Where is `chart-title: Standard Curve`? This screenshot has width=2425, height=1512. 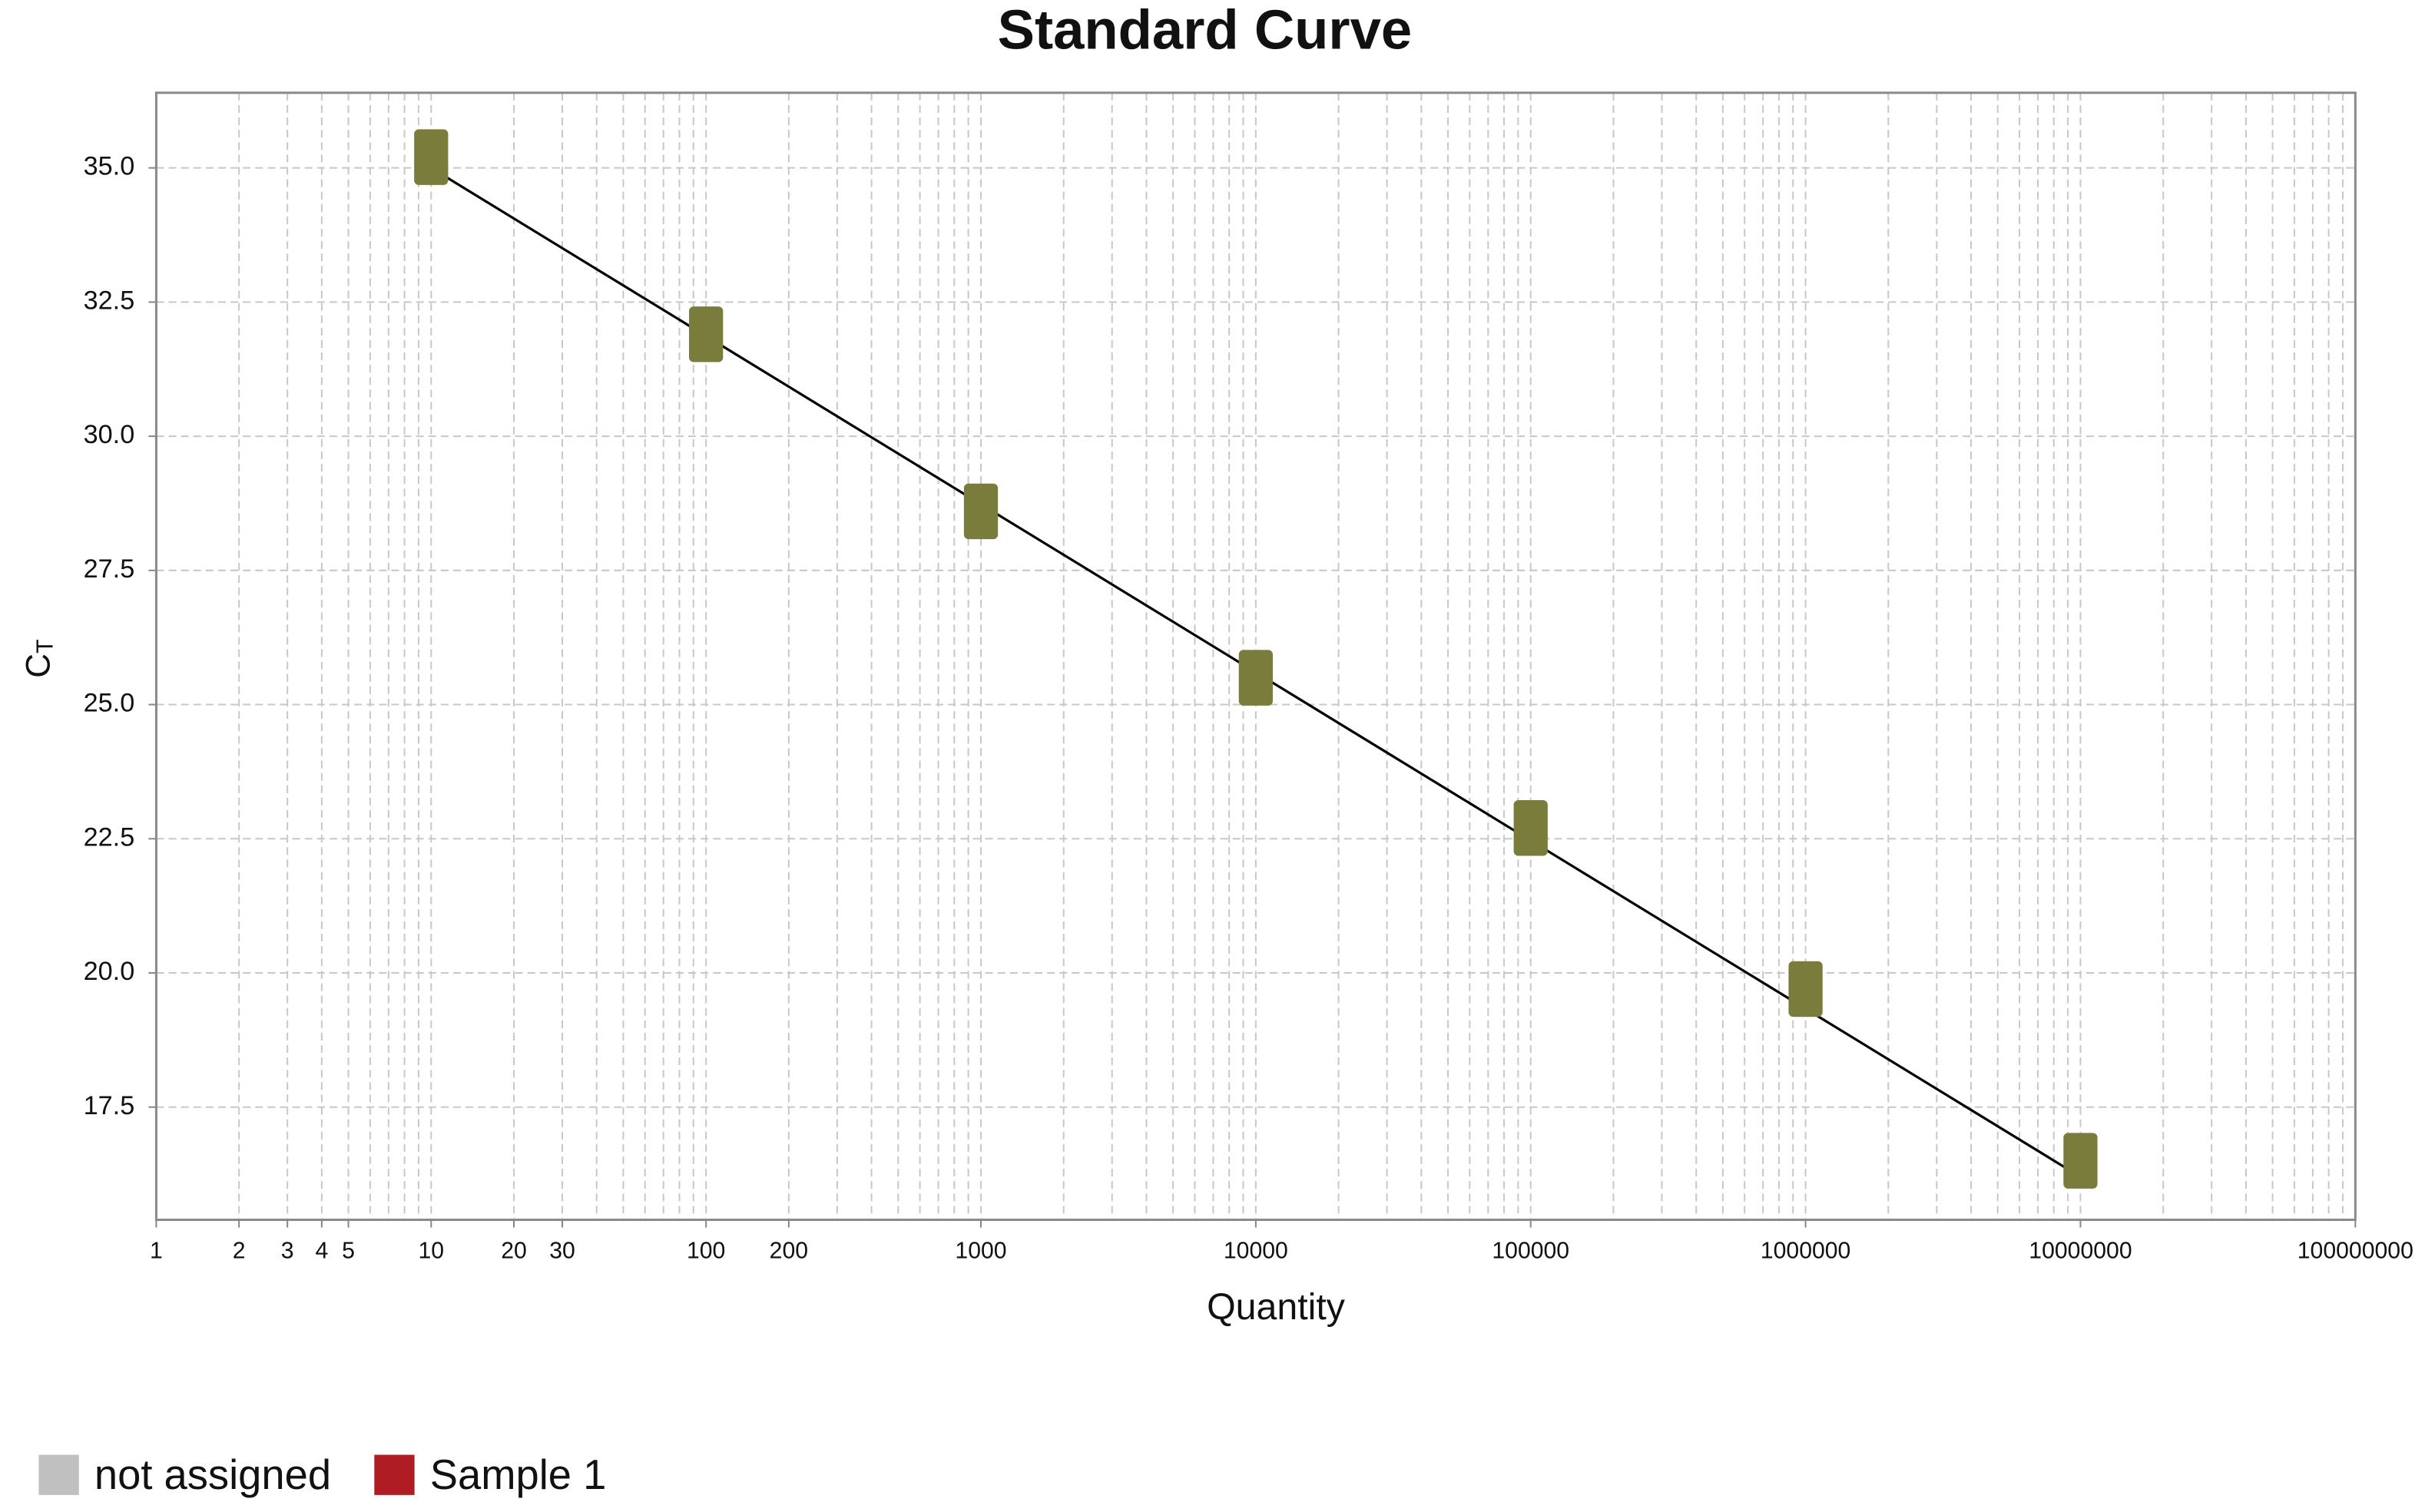
chart-title: Standard Curve is located at coordinates (1205, 31).